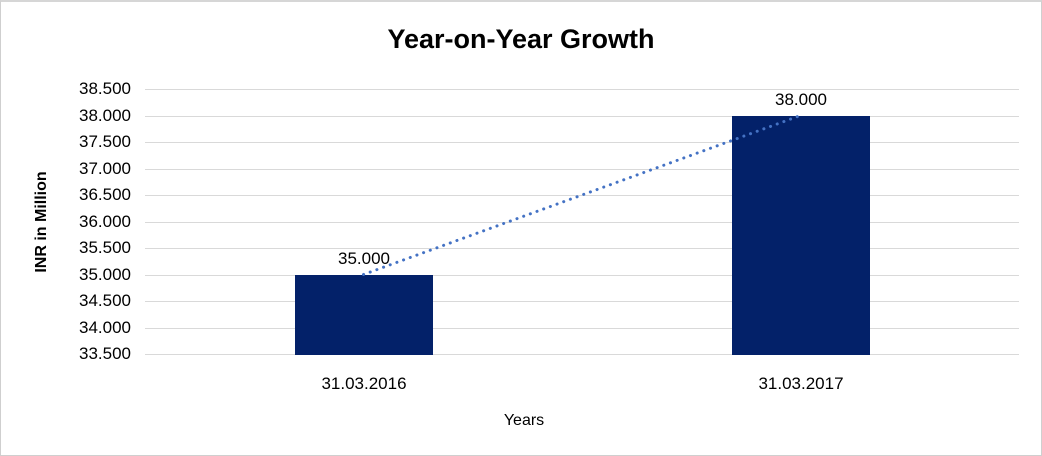 The height and width of the screenshot is (456, 1042). Describe the element at coordinates (105, 353) in the screenshot. I see `y-tick-label: 33.500` at that location.